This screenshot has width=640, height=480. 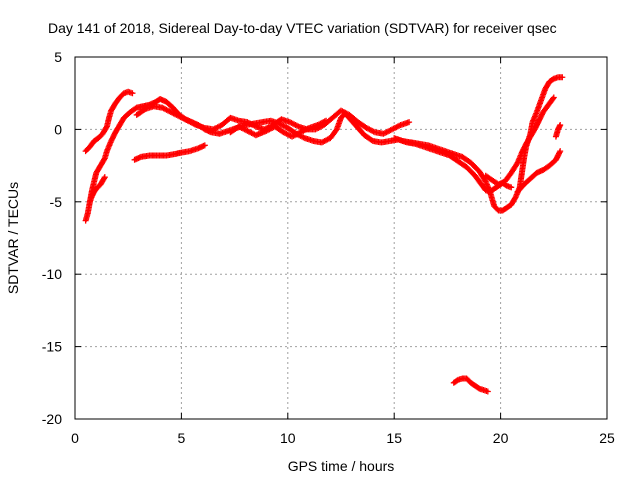 What do you see at coordinates (13, 238) in the screenshot?
I see `y-axis-title: SDTVAR / TECUs` at bounding box center [13, 238].